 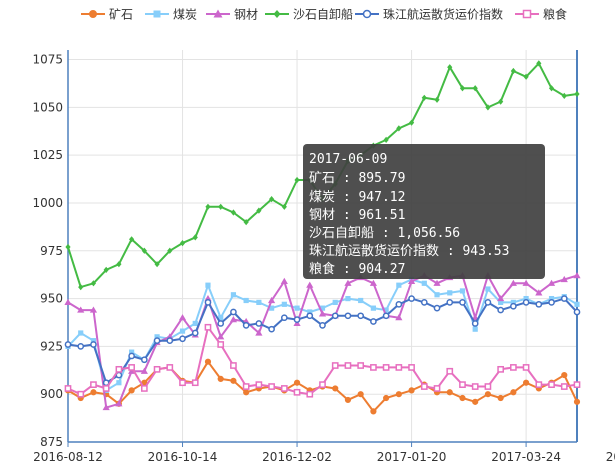 What do you see at coordinates (107, 15) in the screenshot?
I see `legend-item: 矿石` at bounding box center [107, 15].